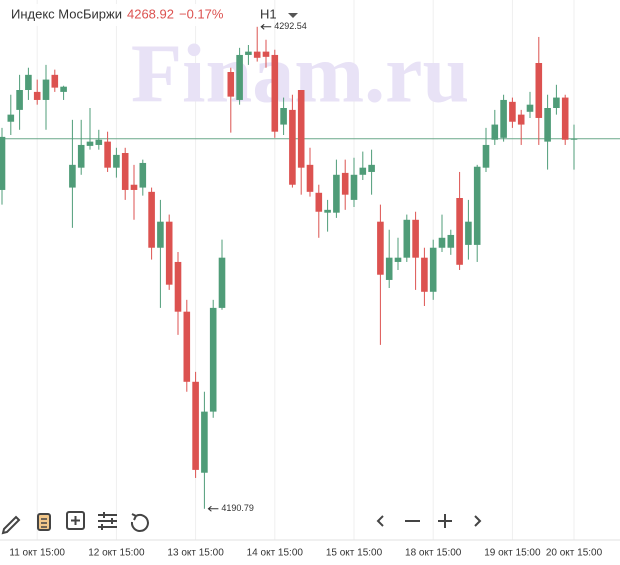 The height and width of the screenshot is (565, 620). Describe the element at coordinates (290, 26) in the screenshot. I see `annotation-label: 4292.54` at that location.